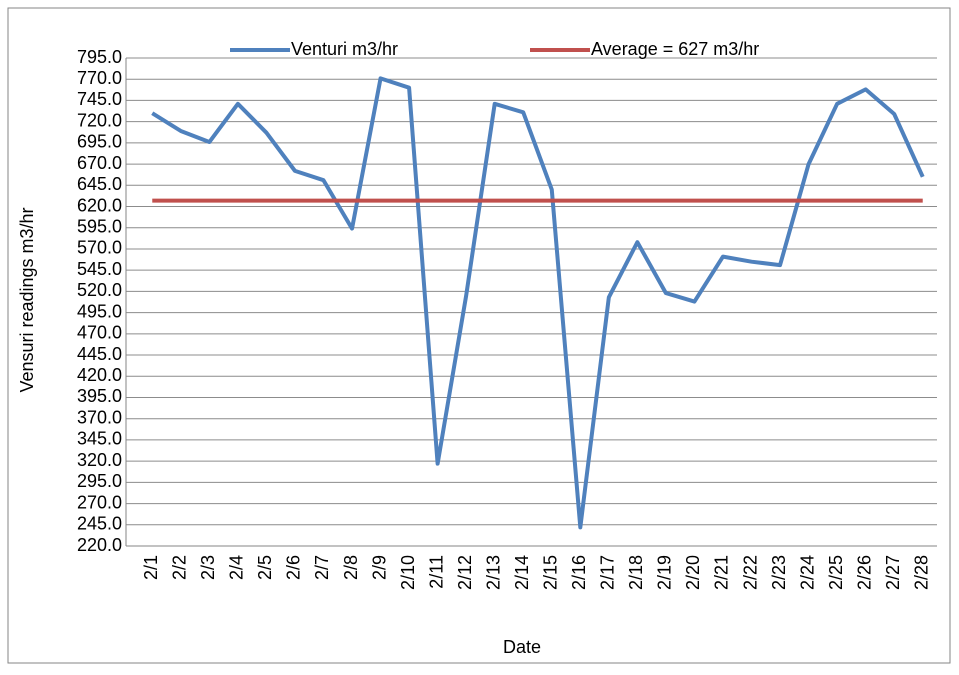 The height and width of the screenshot is (675, 959). Describe the element at coordinates (99, 120) in the screenshot. I see `y-tick-label: 720.0` at that location.